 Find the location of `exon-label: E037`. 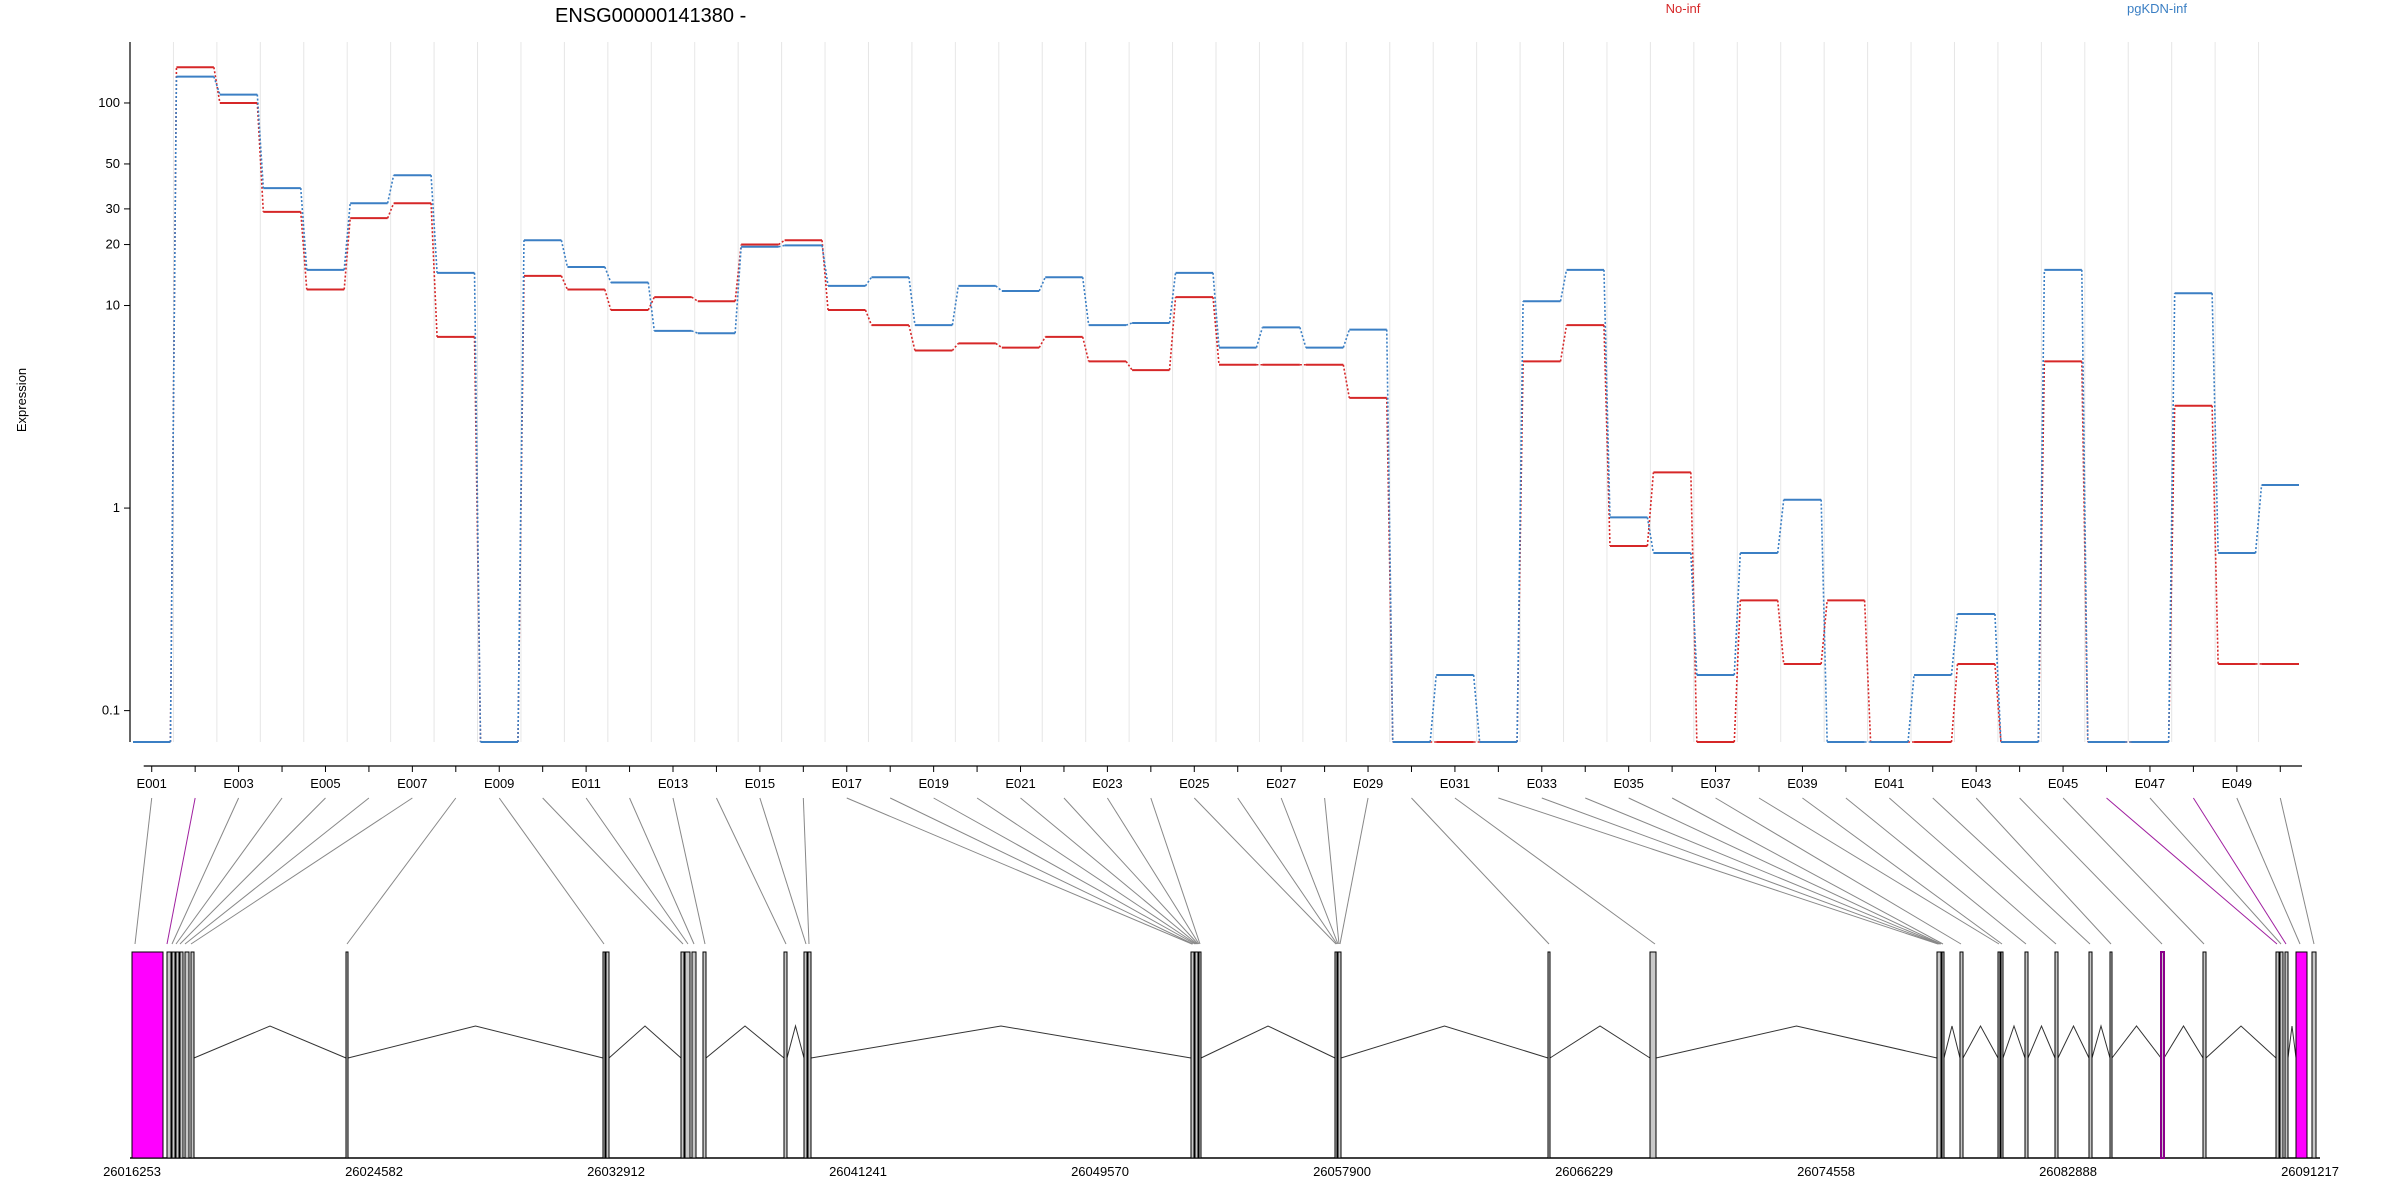

exon-label: E037 is located at coordinates (1715, 783).